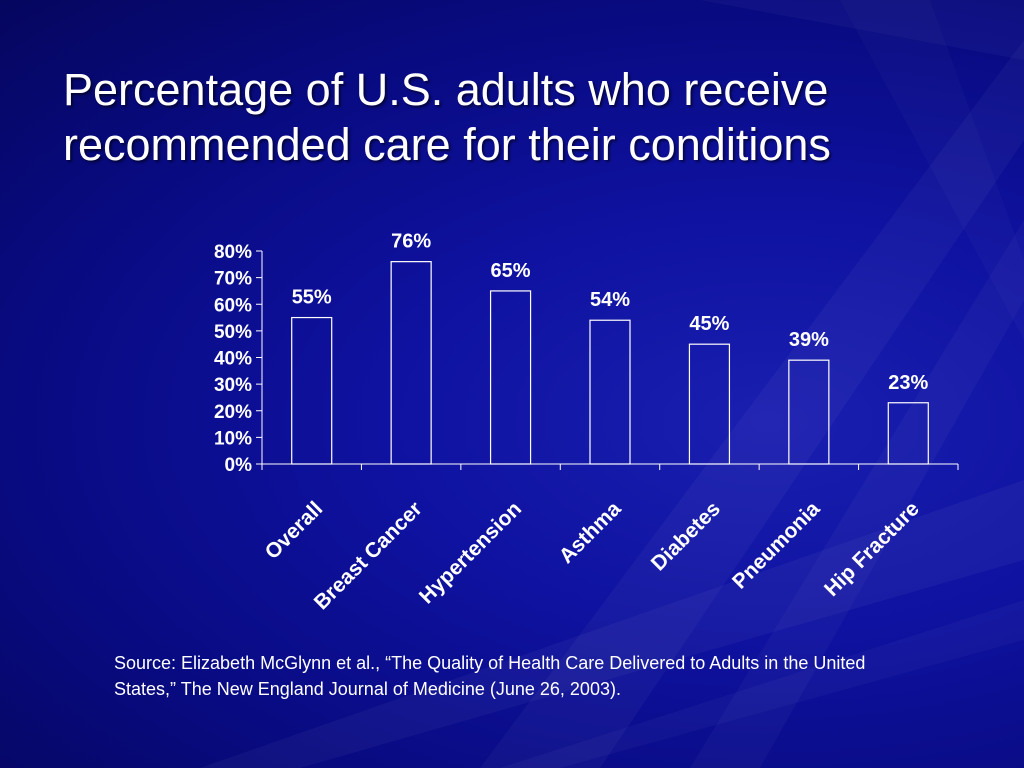  I want to click on category-label: Hypertension, so click(470, 552).